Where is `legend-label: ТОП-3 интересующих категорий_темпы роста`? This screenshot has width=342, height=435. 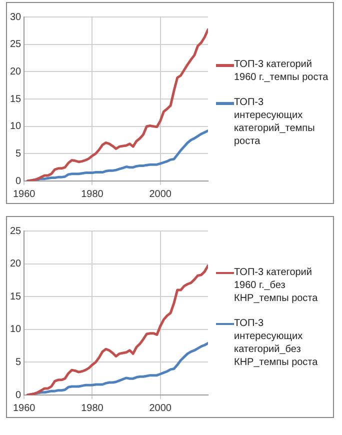 legend-label: ТОП-3 интересующих категорий_темпы роста is located at coordinates (275, 122).